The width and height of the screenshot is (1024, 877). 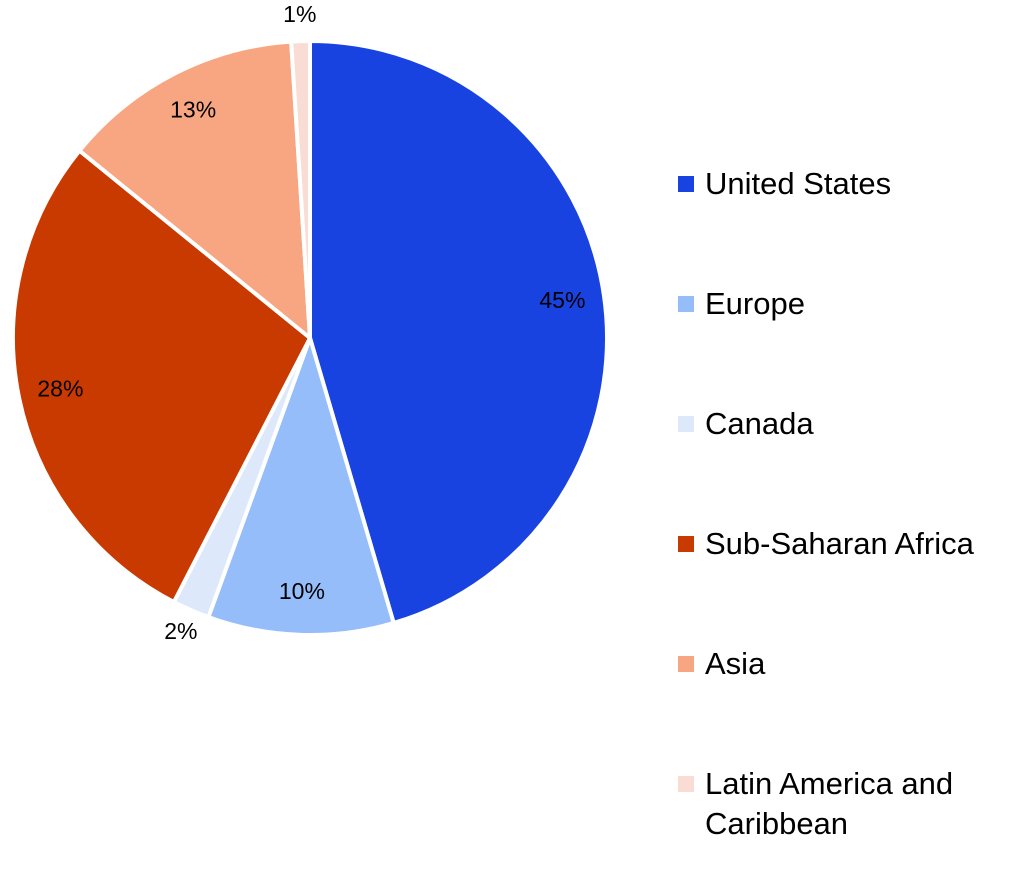 What do you see at coordinates (843, 304) in the screenshot?
I see `legend-item: Europe` at bounding box center [843, 304].